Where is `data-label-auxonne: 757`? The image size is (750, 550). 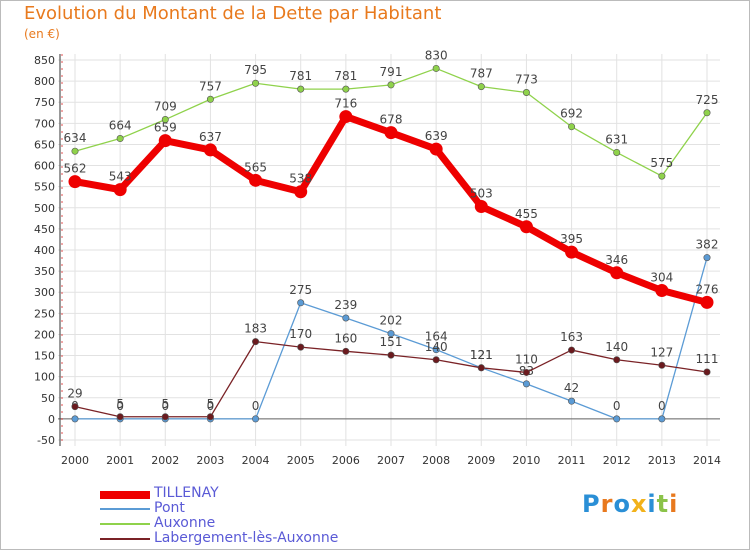
data-label-auxonne: 757 is located at coordinates (210, 86).